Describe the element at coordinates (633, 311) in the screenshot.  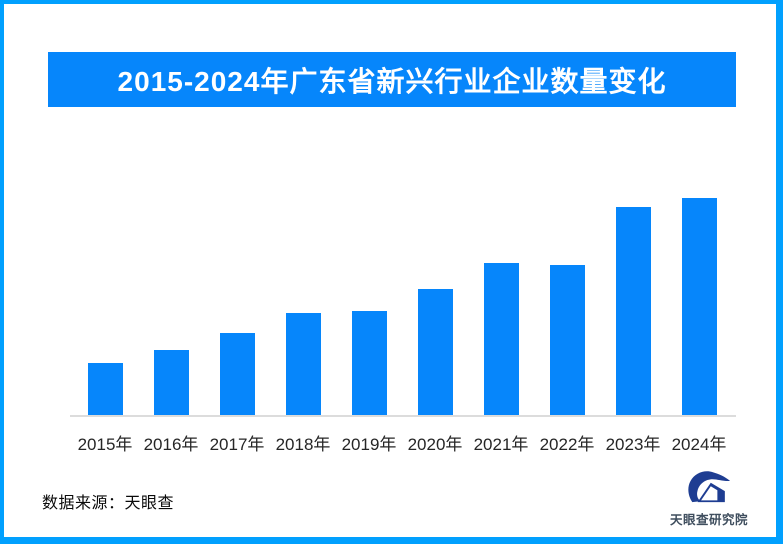
I see `bar-2023年` at that location.